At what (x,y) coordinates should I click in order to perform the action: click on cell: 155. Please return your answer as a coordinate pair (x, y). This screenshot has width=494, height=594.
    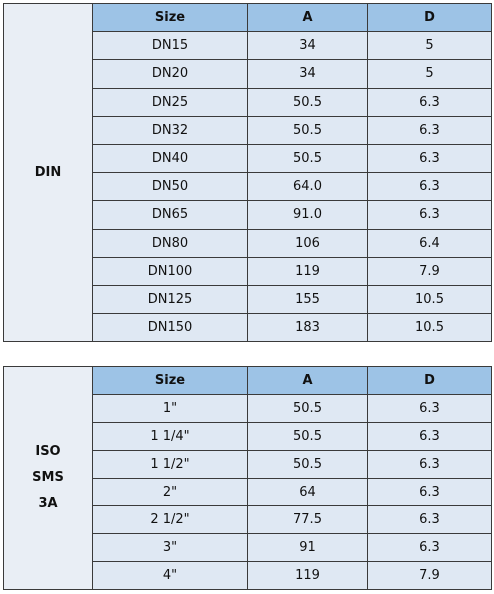
    Looking at the image, I should click on (307, 299).